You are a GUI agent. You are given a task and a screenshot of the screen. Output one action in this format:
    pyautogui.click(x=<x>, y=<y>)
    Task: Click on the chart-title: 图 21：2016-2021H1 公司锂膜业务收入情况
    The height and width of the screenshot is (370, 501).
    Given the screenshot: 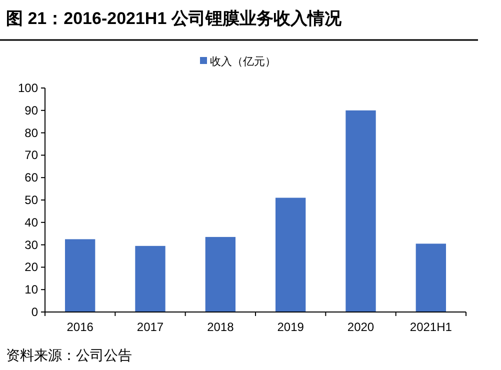 What is the action you would take?
    pyautogui.click(x=174, y=18)
    